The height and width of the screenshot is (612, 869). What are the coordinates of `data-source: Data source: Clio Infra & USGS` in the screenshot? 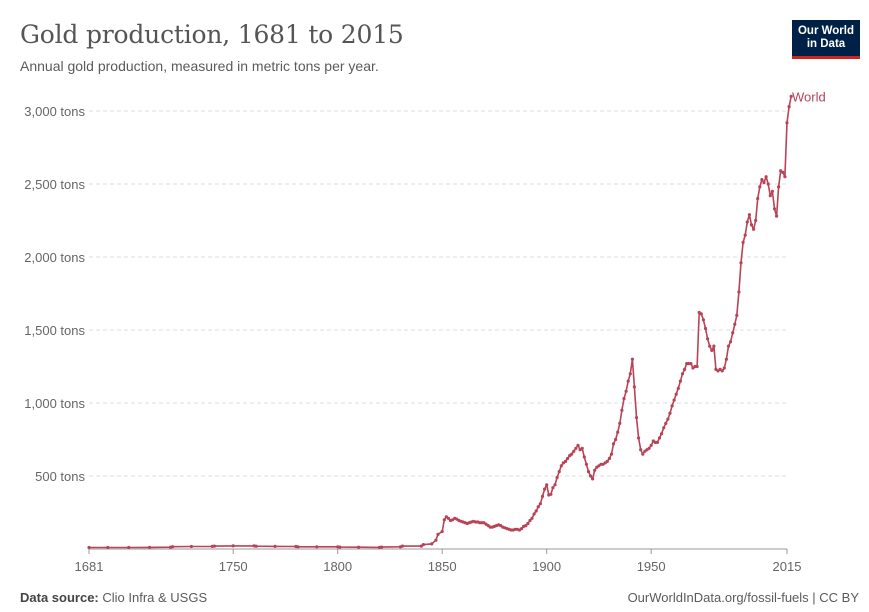 It's located at (113, 597).